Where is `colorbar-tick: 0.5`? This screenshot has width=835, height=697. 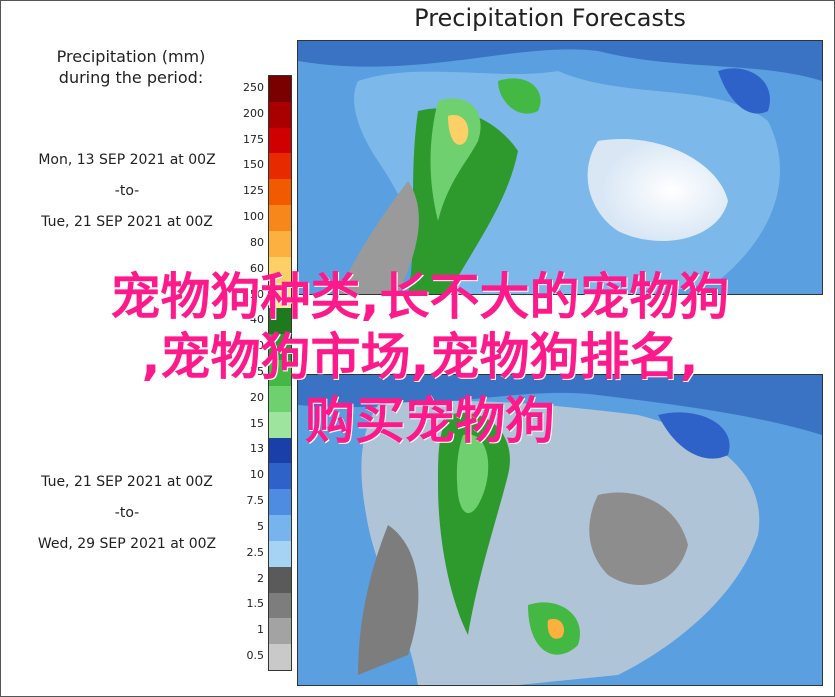 colorbar-tick: 0.5 is located at coordinates (255, 656).